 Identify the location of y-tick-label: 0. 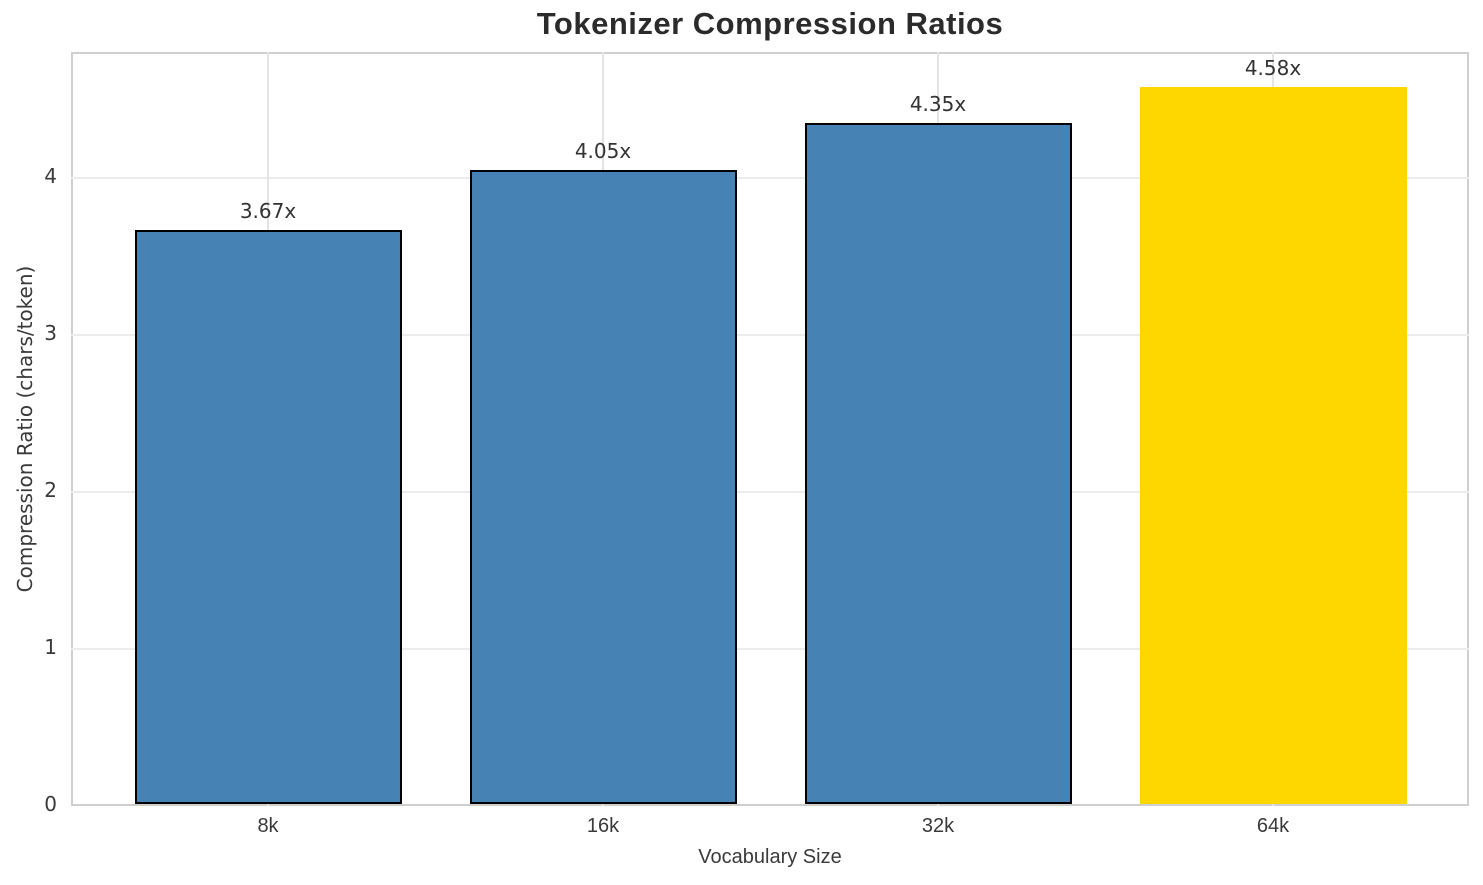
(50, 804).